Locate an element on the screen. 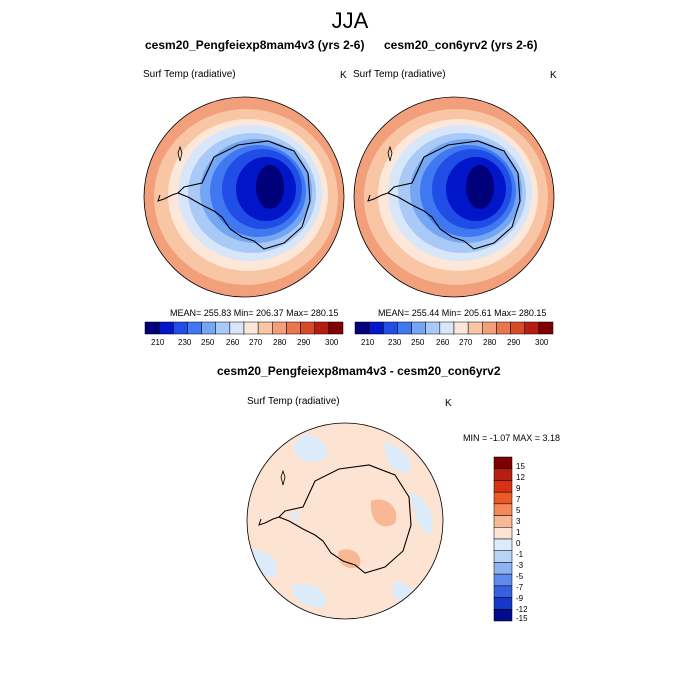 Image resolution: width=700 pixels, height=700 pixels. panel-1-units-label: K is located at coordinates (343, 75).